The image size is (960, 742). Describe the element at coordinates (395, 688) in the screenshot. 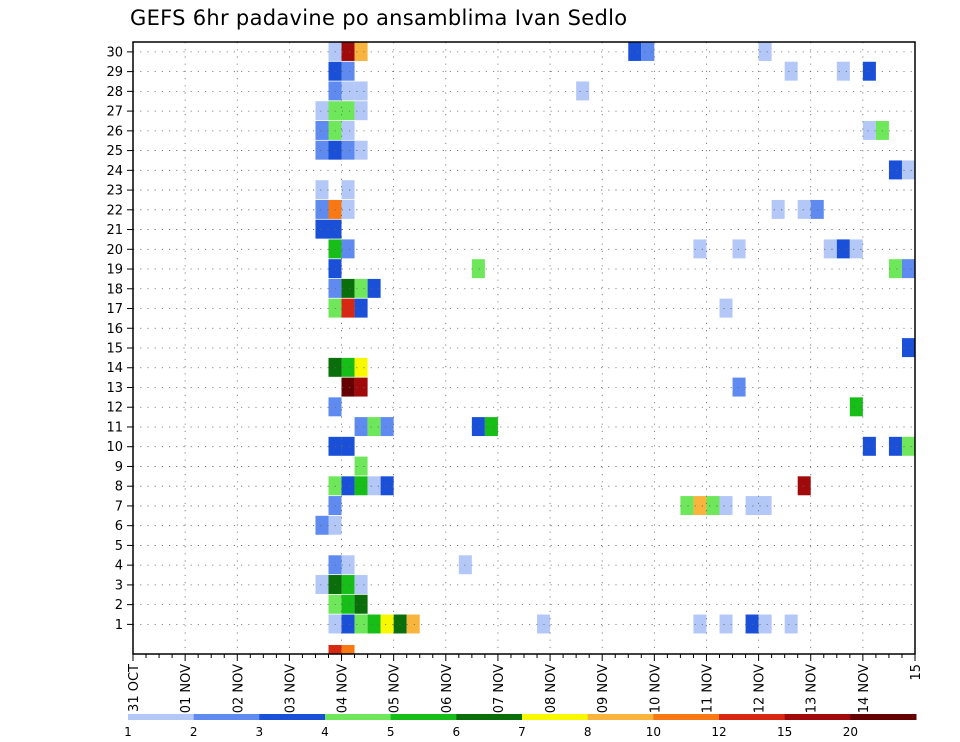

I see `x-tick-label: 05 NOV` at that location.